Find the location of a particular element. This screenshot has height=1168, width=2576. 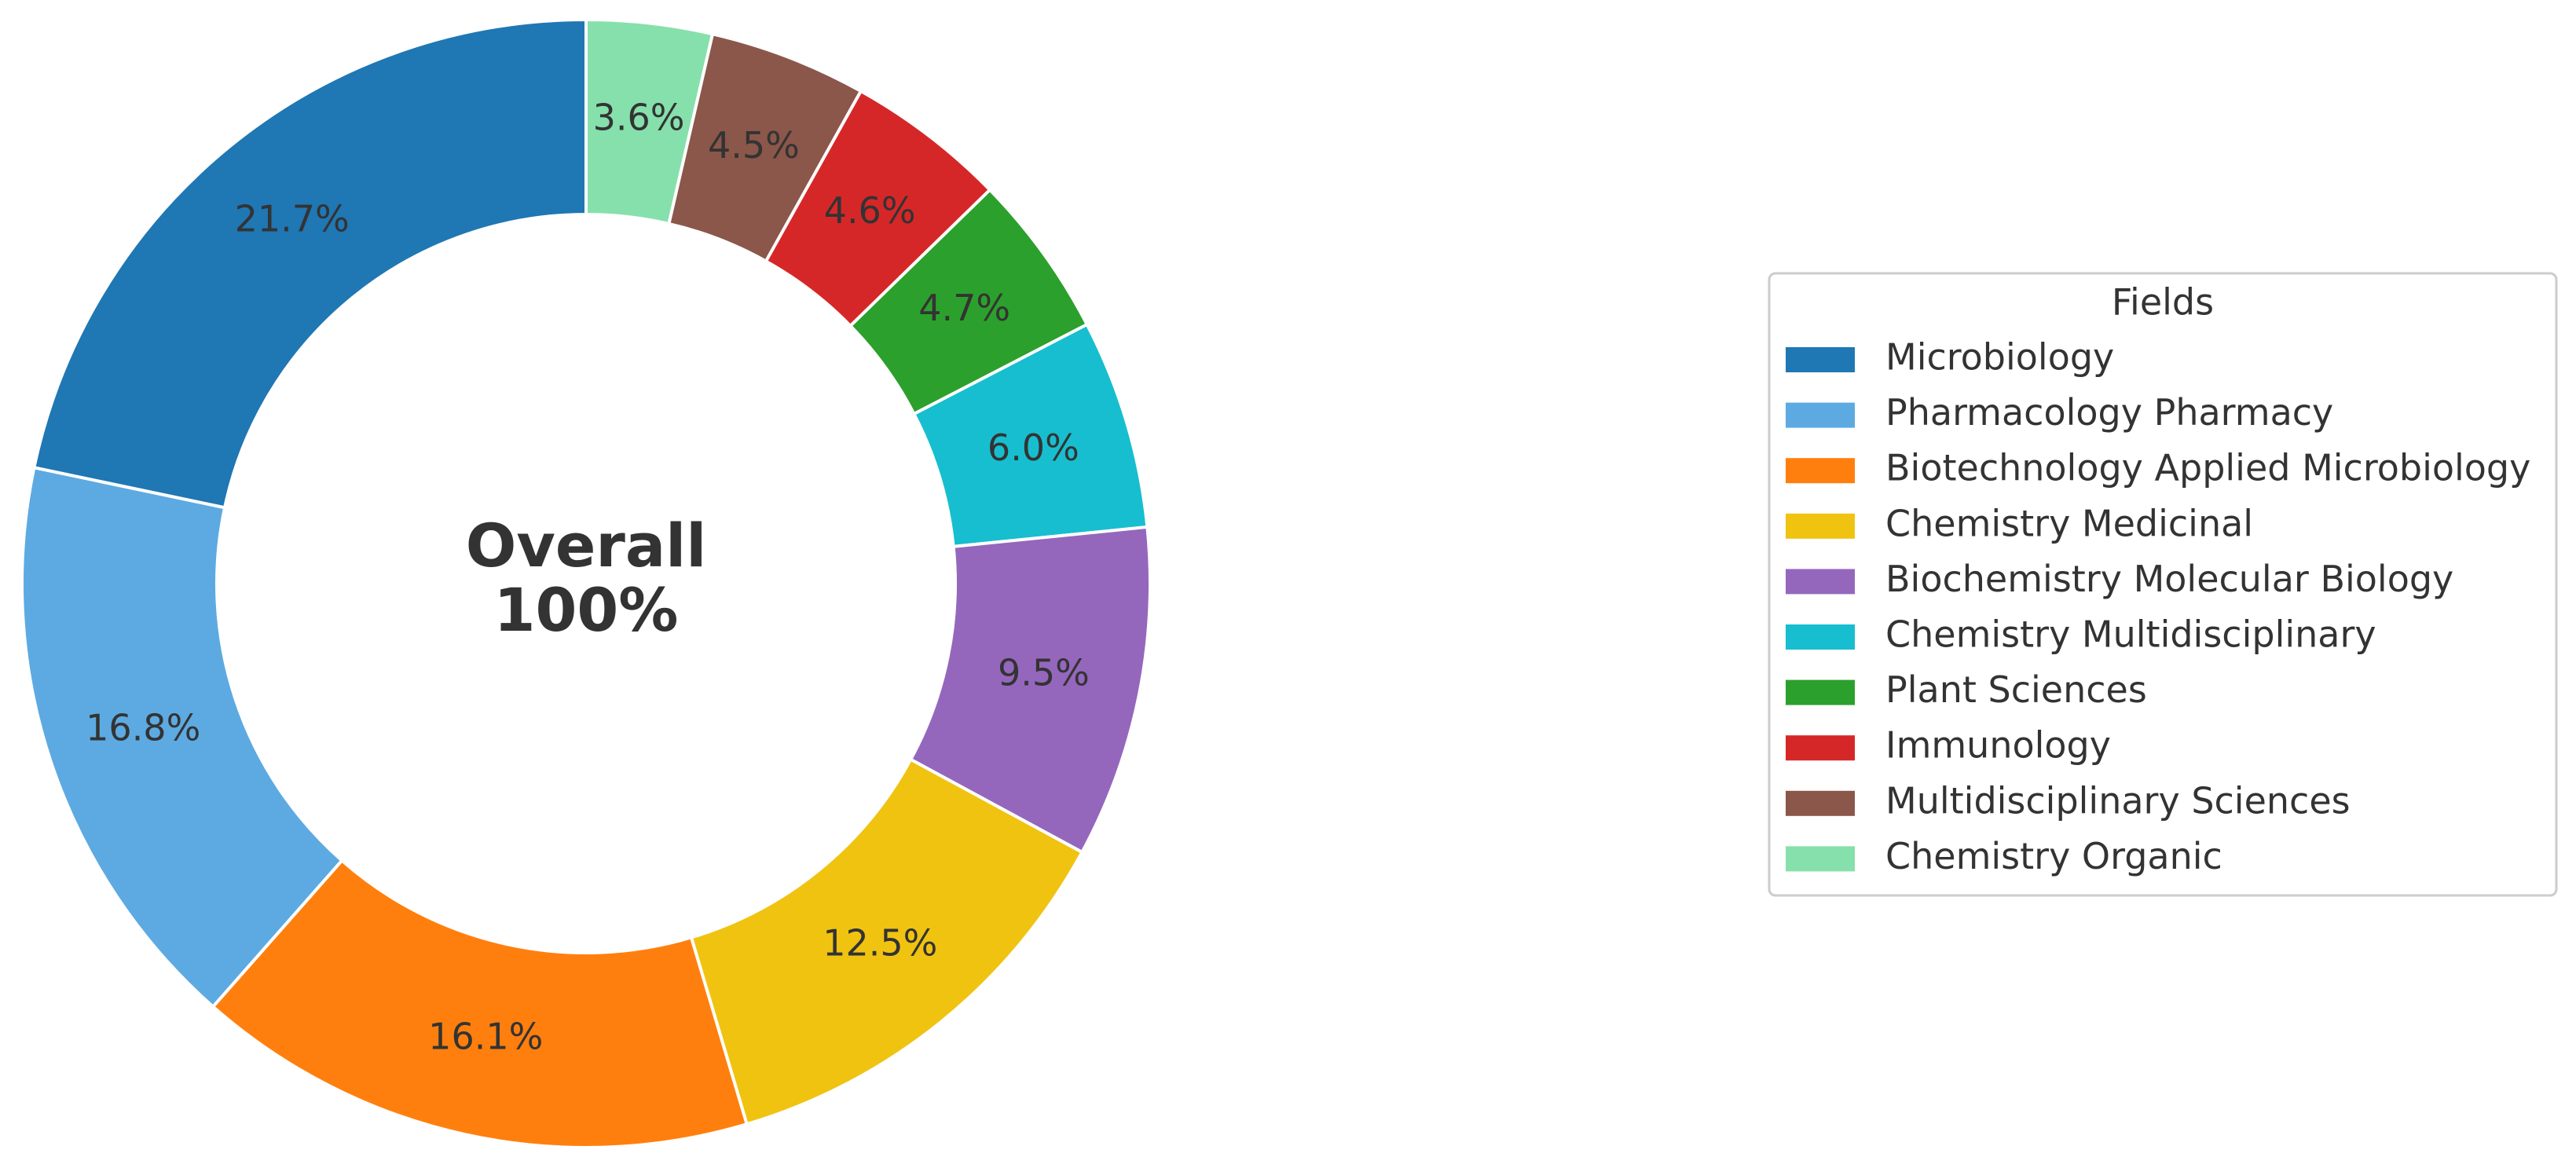

center-text-line-2: 100% is located at coordinates (586, 610).